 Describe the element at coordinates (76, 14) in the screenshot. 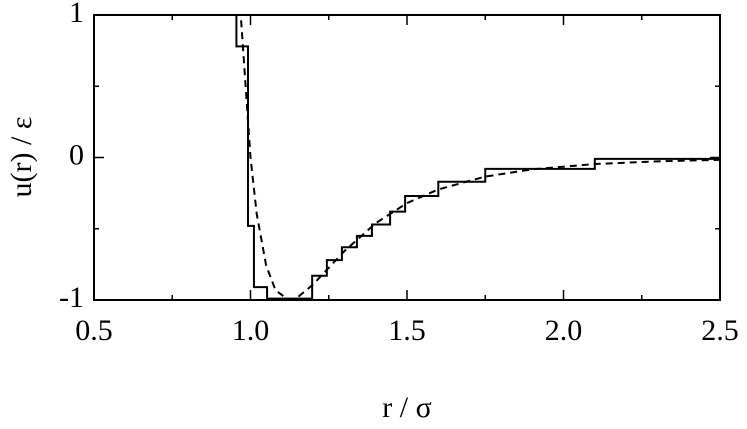

I see `y-tick-label: 1` at that location.